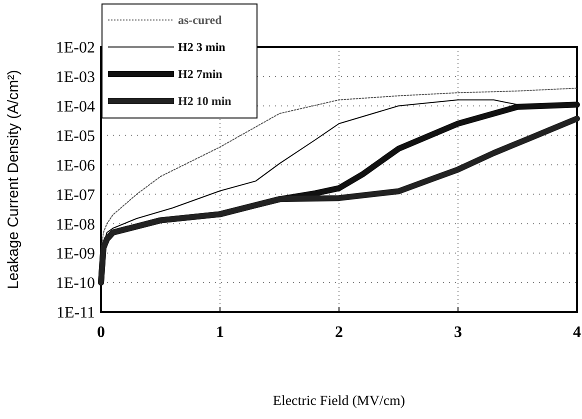 This screenshot has height=419, width=582. Describe the element at coordinates (101, 332) in the screenshot. I see `x-tick-label: 0` at that location.